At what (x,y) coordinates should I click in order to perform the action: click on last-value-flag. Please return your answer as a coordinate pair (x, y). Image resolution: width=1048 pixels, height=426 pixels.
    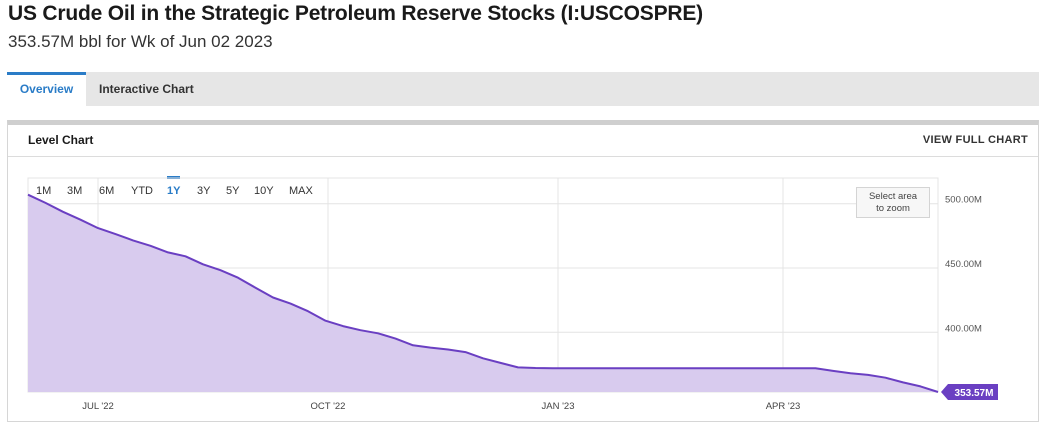
    Looking at the image, I should click on (969, 392).